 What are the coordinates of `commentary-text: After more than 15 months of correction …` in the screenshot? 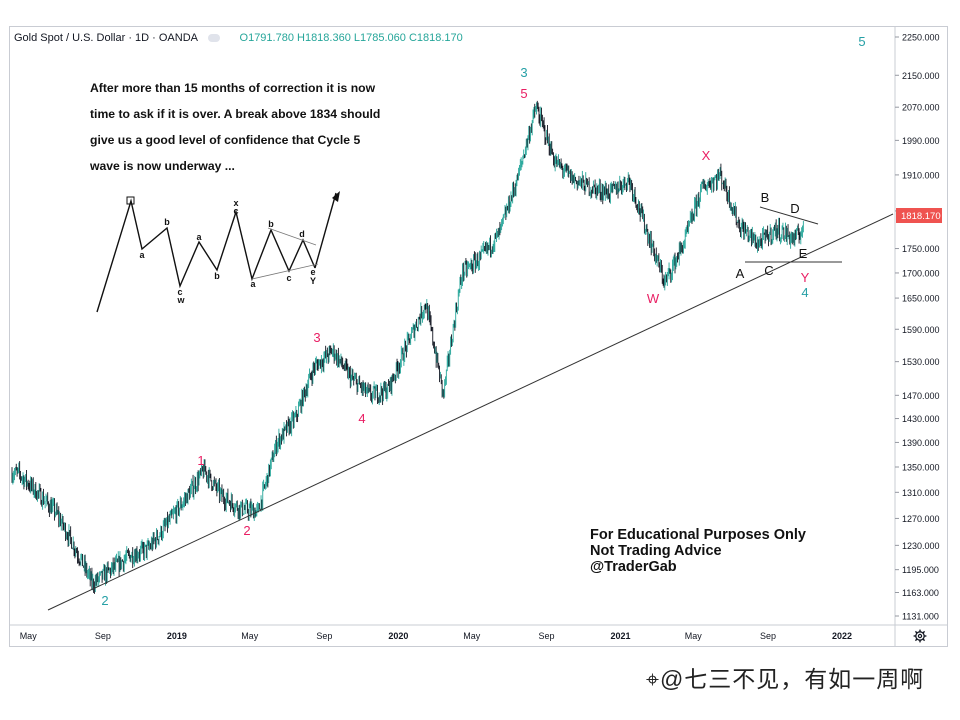 It's located at (255, 127).